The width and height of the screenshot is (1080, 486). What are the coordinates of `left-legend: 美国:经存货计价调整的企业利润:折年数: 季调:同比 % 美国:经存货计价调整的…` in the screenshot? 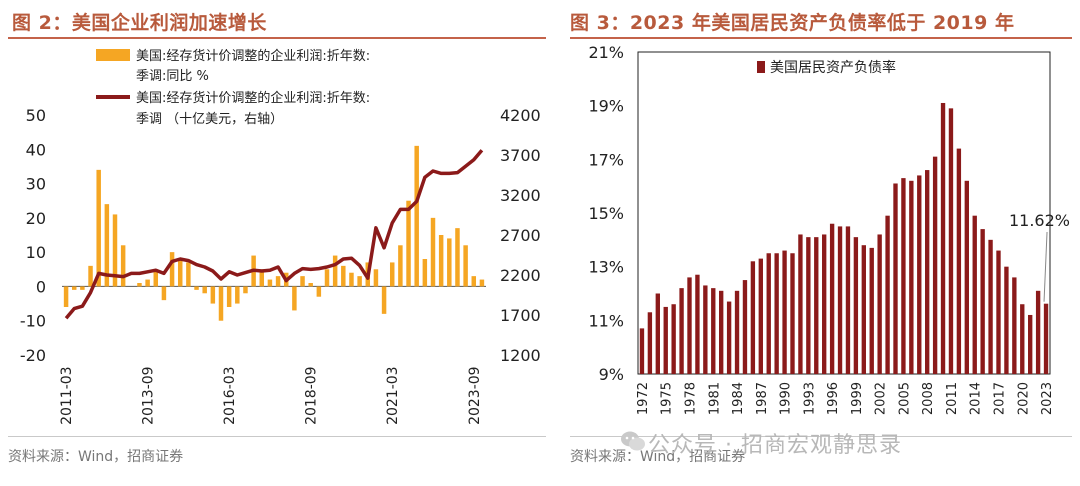 It's located at (233, 87).